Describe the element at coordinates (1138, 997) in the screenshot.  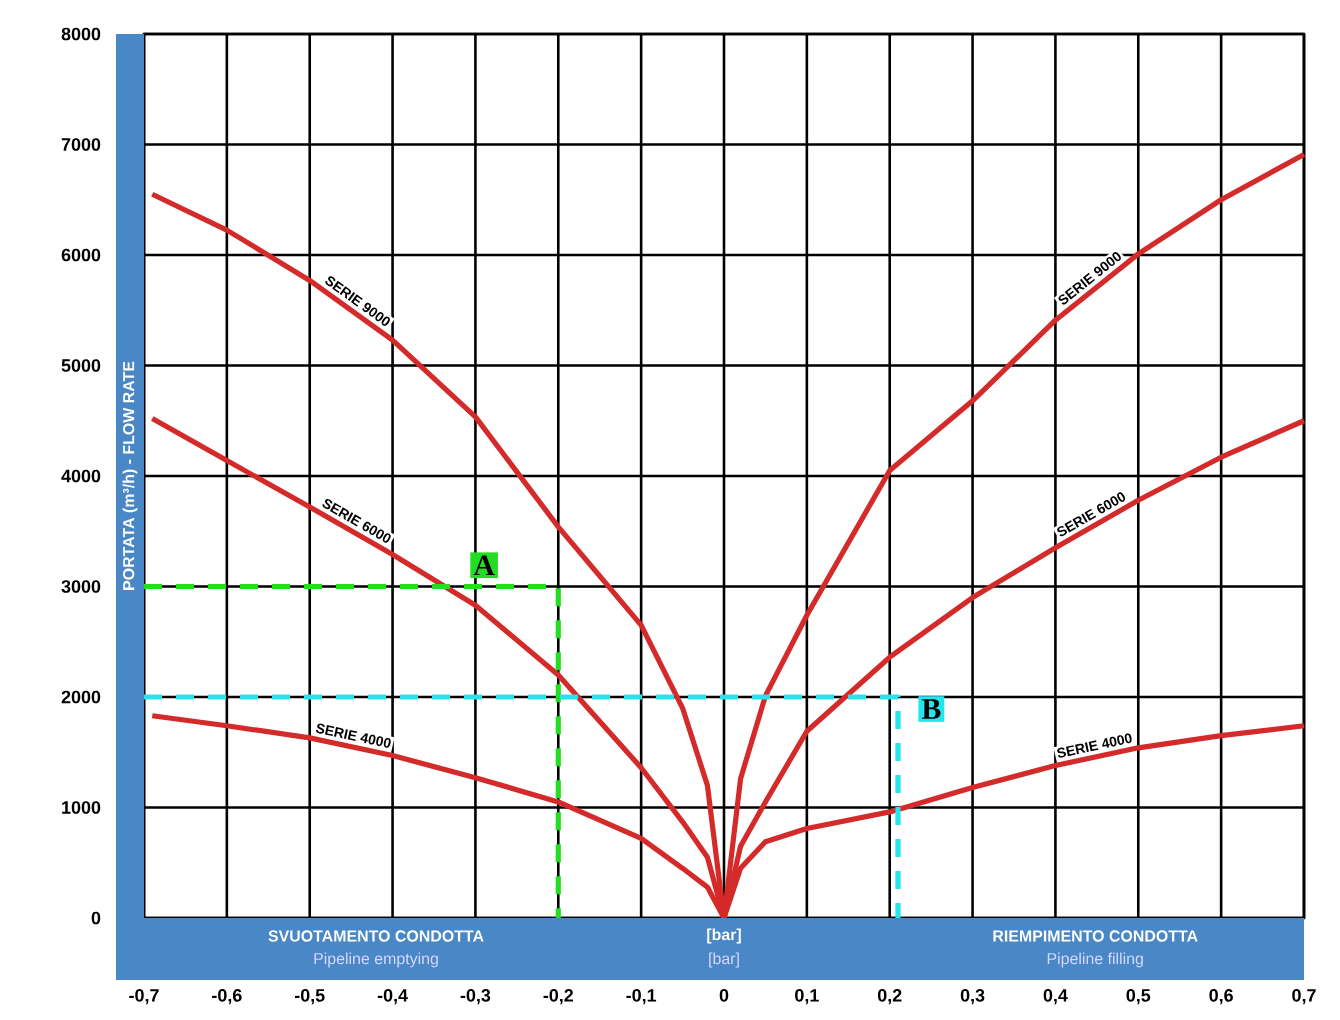
I see `x-tick-label: 0,5` at that location.